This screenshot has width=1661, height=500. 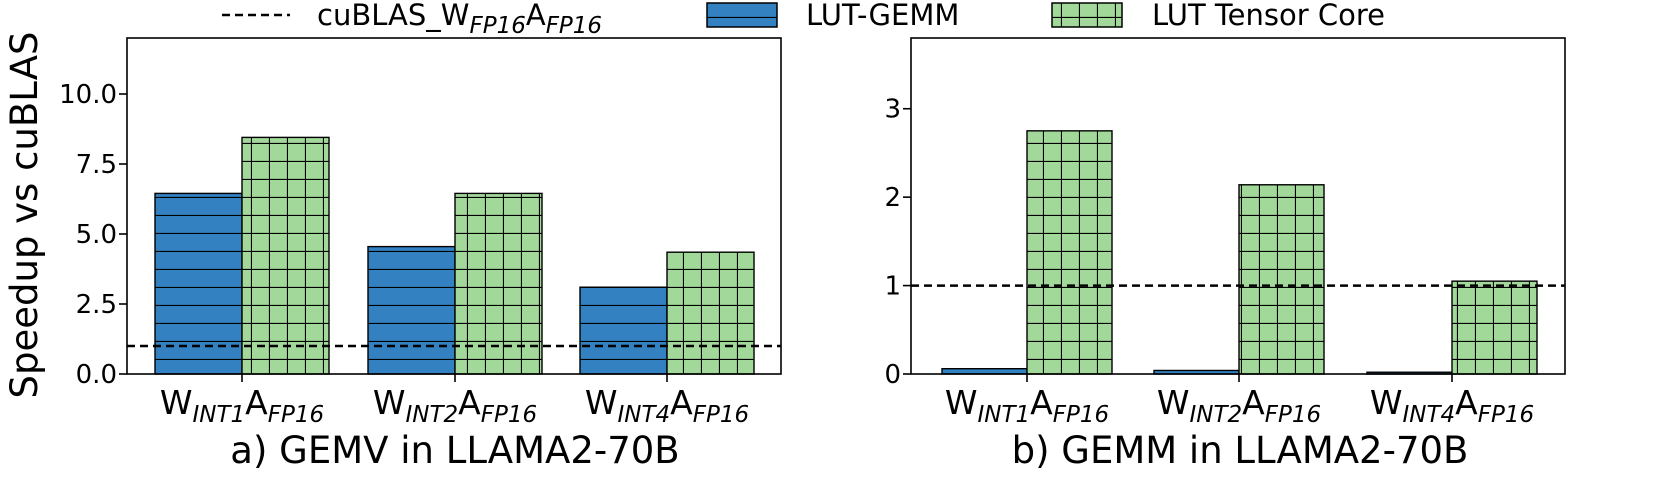 I want to click on legend-lut-tc-label: LUT Tensor Core, so click(x=1268, y=16).